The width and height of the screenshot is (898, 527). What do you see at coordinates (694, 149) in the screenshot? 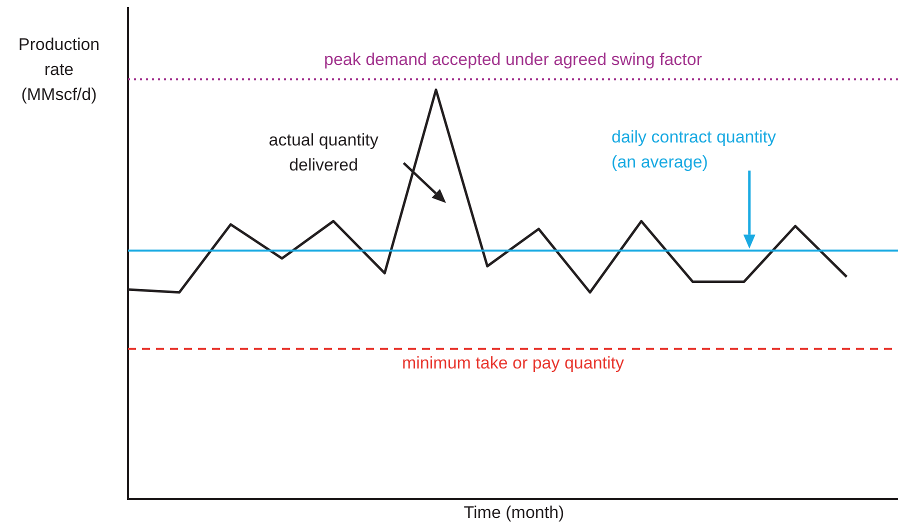
I see `ref-line-label: daily contract quantity (an average)` at bounding box center [694, 149].